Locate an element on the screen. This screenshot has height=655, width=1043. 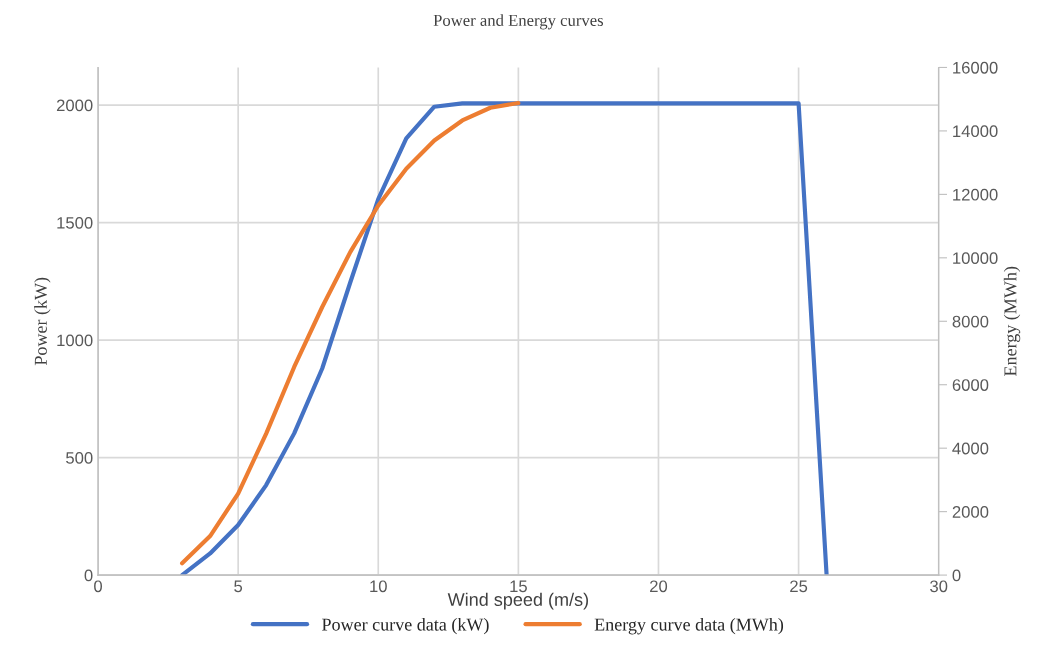
y-axis-title: Power (kW) is located at coordinates (42, 321).